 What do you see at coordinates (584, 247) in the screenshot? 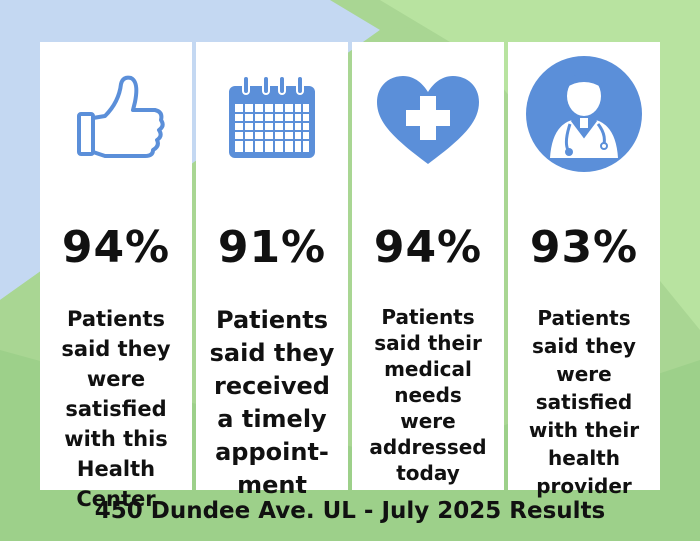
I see `stat-percent: 93%` at bounding box center [584, 247].